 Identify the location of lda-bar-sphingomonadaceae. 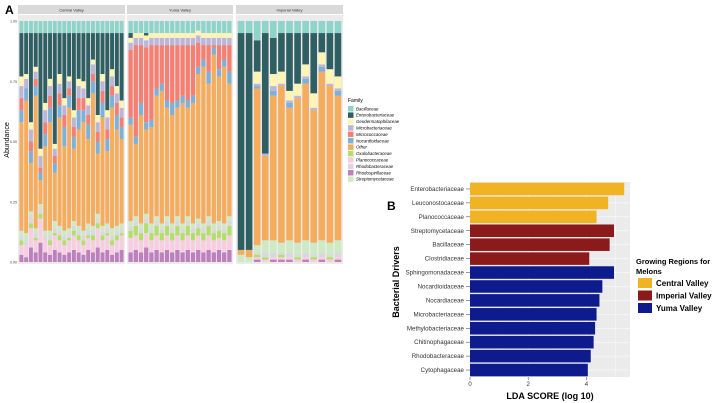
(542, 272).